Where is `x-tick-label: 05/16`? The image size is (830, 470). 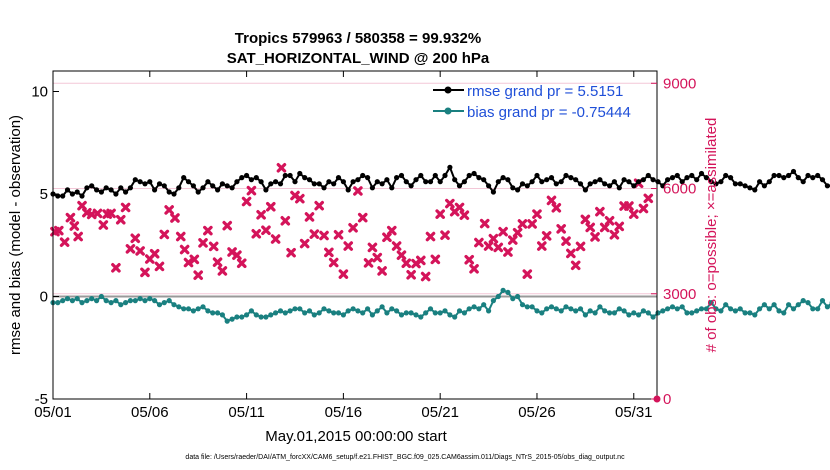
x-tick-label: 05/16 is located at coordinates (344, 412).